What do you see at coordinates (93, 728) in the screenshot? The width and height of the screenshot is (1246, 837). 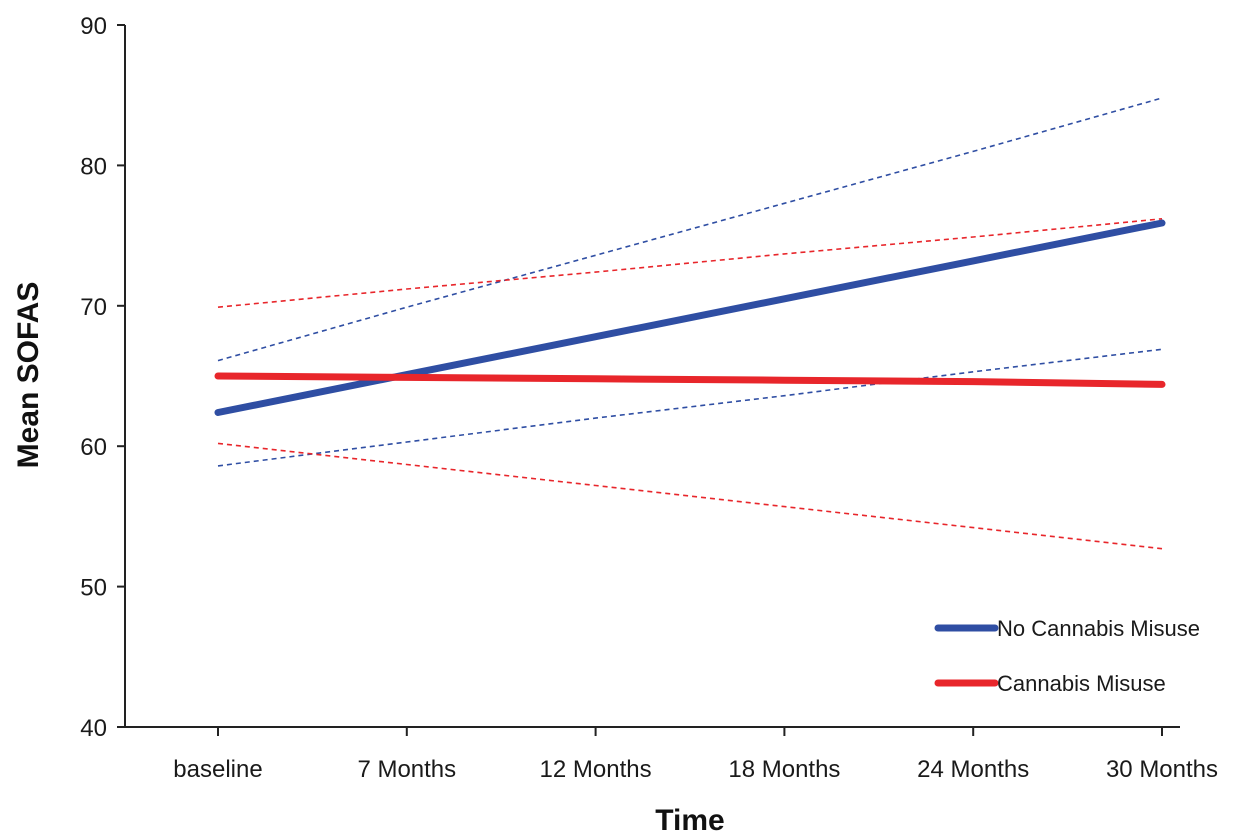 I see `y-tick-label: 40` at bounding box center [93, 728].